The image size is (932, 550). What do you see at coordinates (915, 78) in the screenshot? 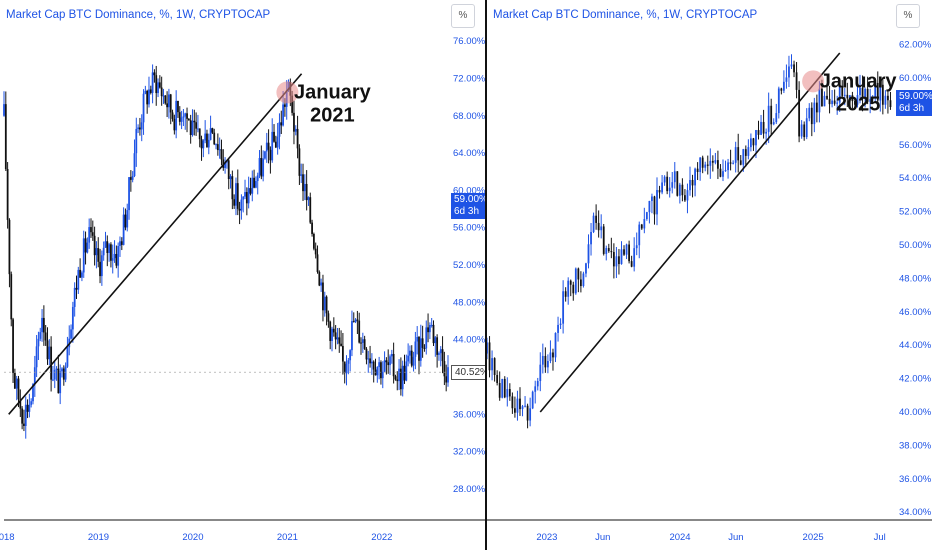
I see `y-tick-label: 60.00%` at bounding box center [915, 78].